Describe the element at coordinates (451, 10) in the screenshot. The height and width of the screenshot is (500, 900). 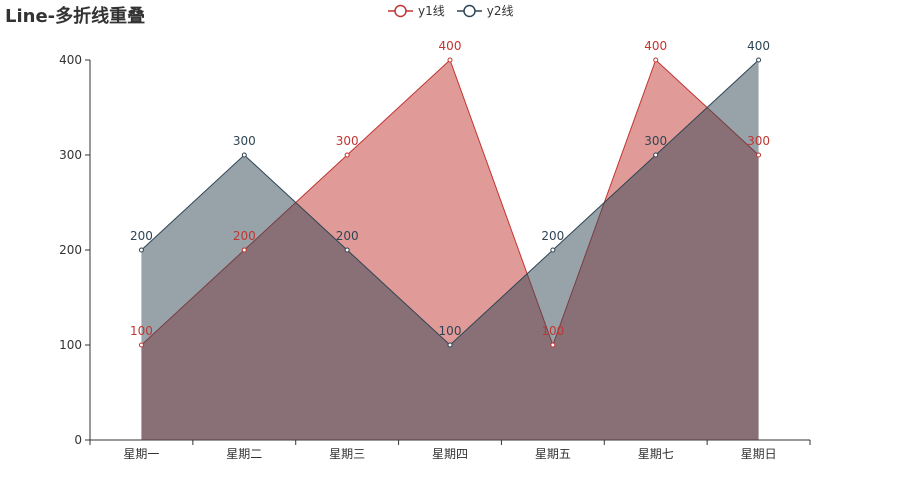
I see `legend: y1线 y2线` at that location.